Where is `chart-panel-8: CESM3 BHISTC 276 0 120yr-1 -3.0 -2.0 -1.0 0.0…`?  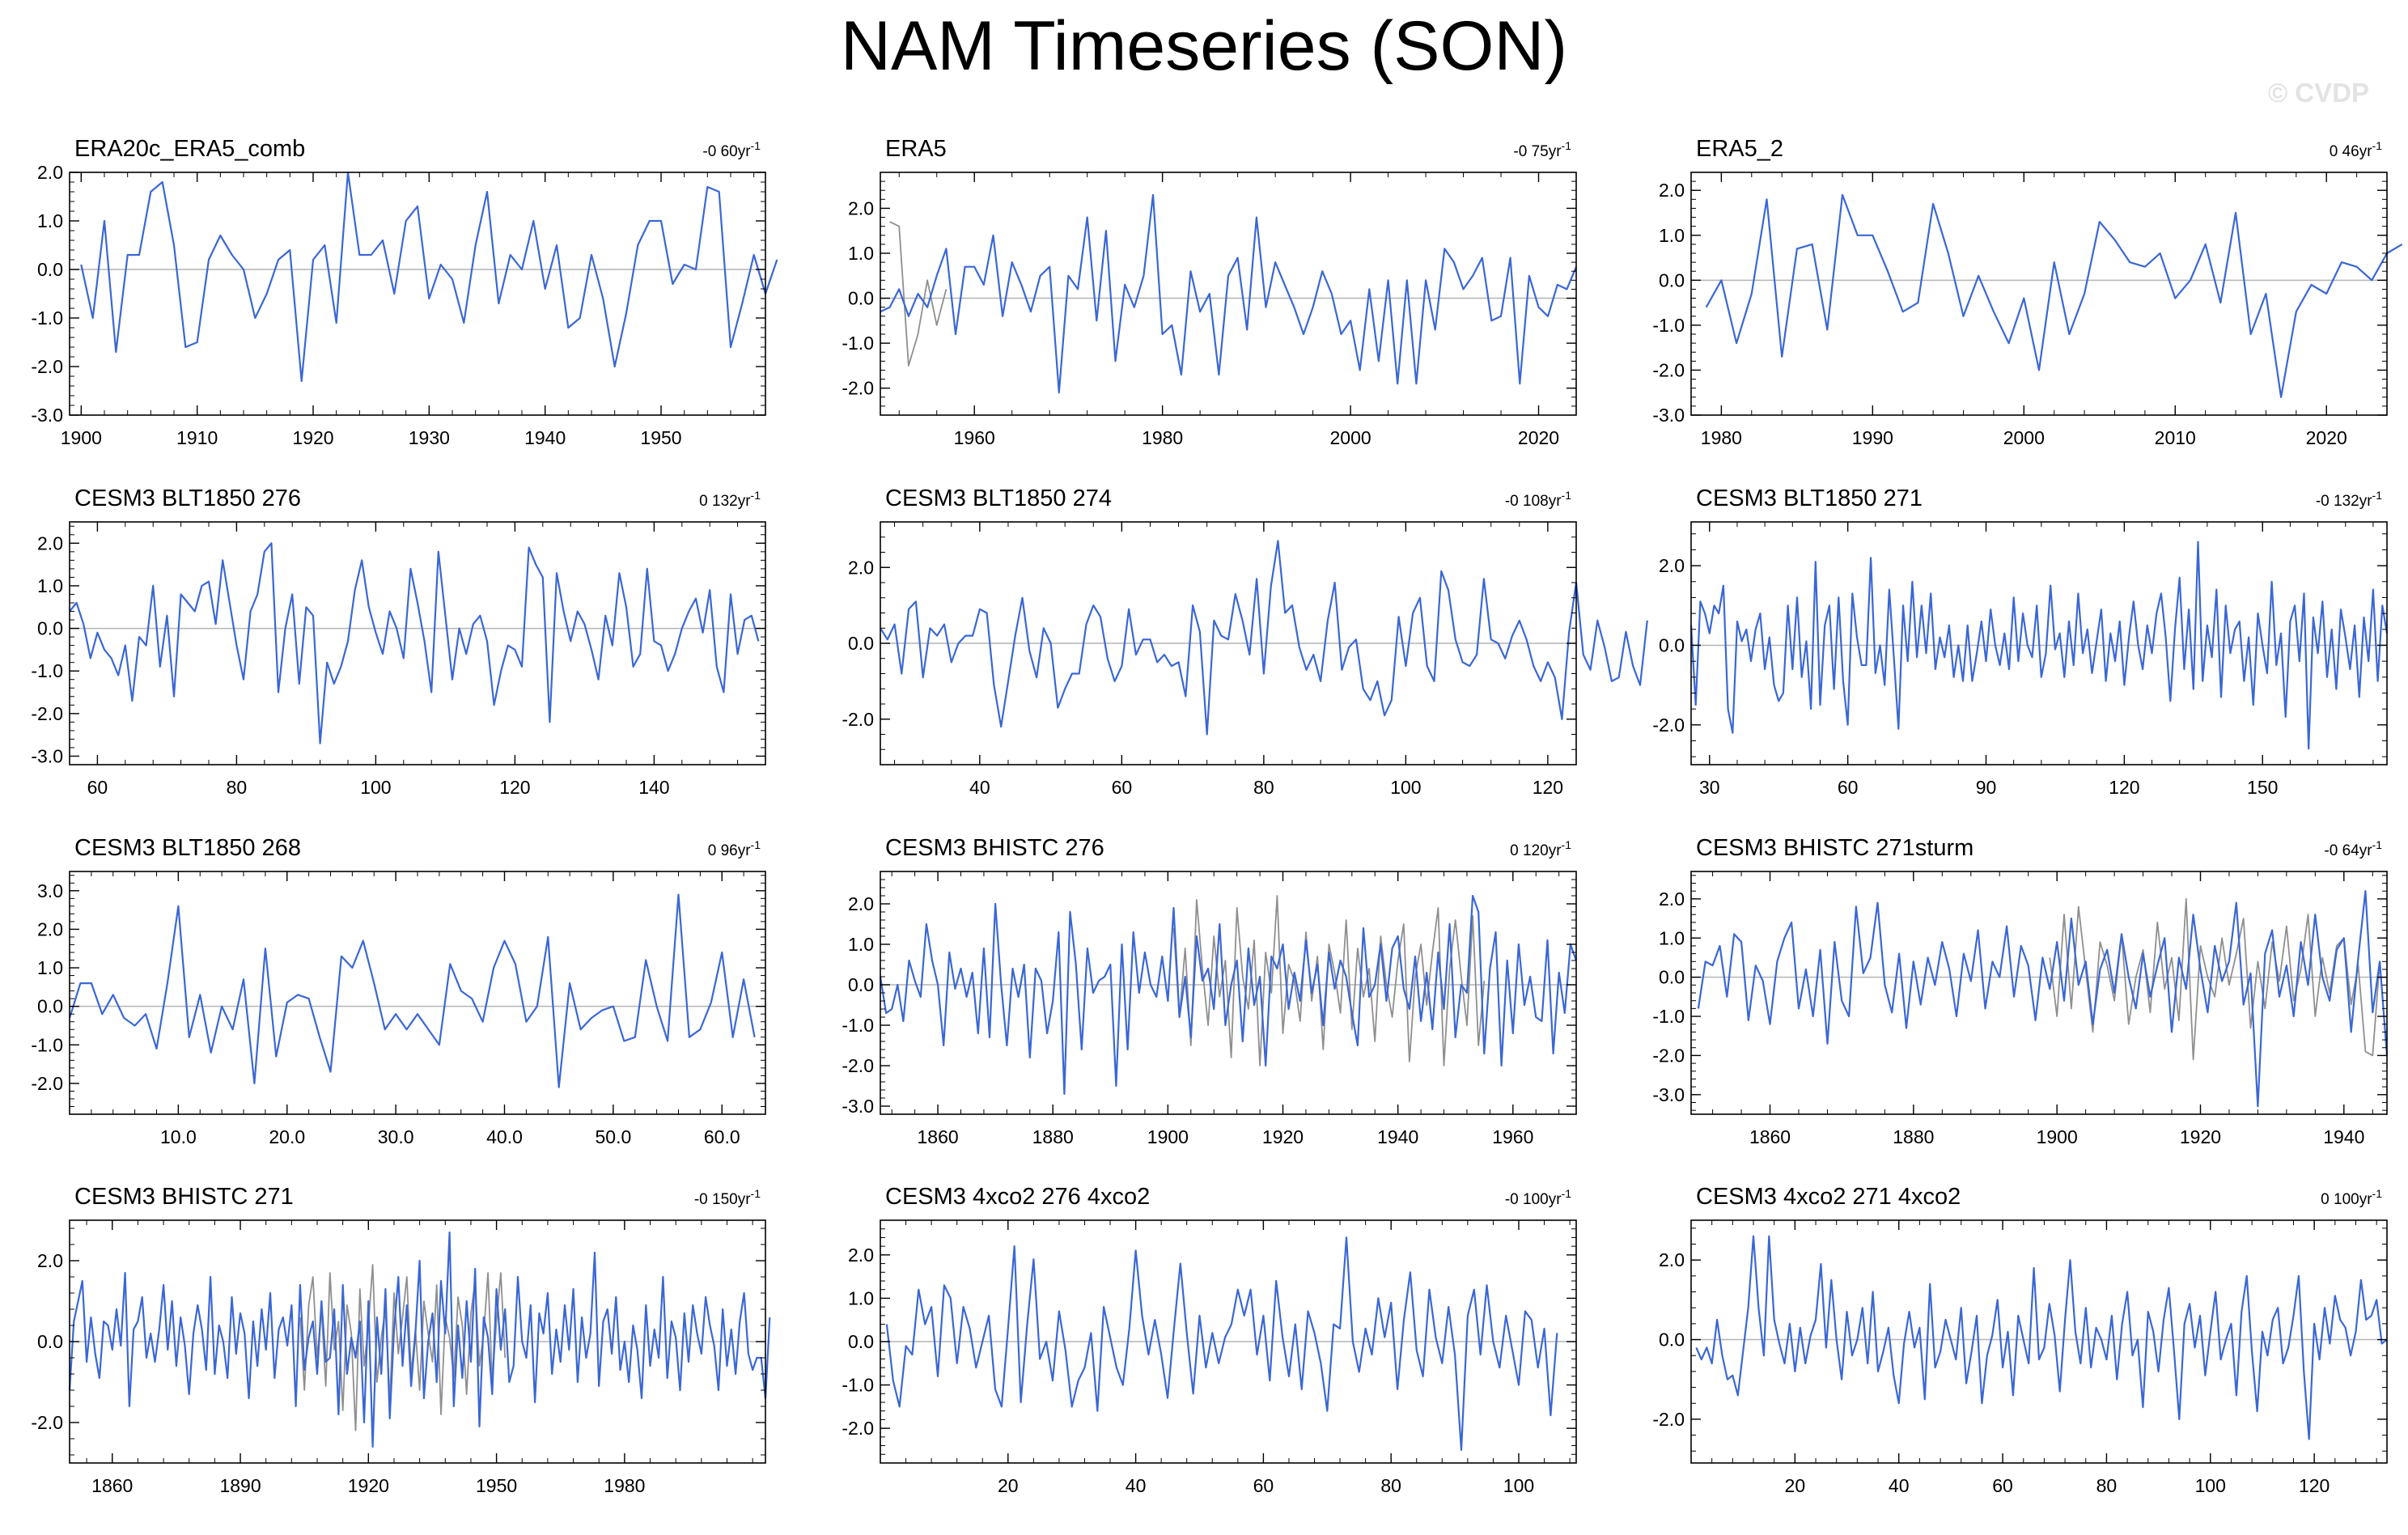
chart-panel-8: CESM3 BHISTC 276 0 120yr-1 -3.0 -2.0 -1.0 0.0… is located at coordinates (1210, 991).